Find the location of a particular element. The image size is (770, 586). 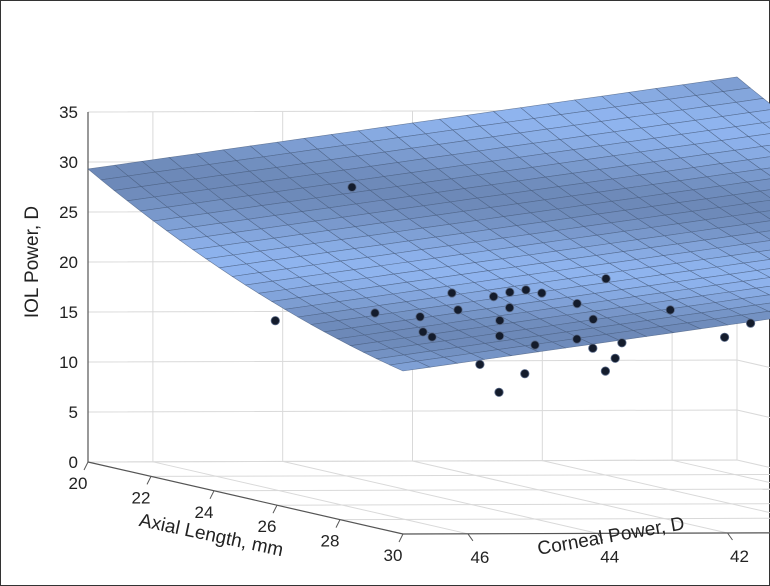

z-tick-label: 10 is located at coordinates (68, 362).